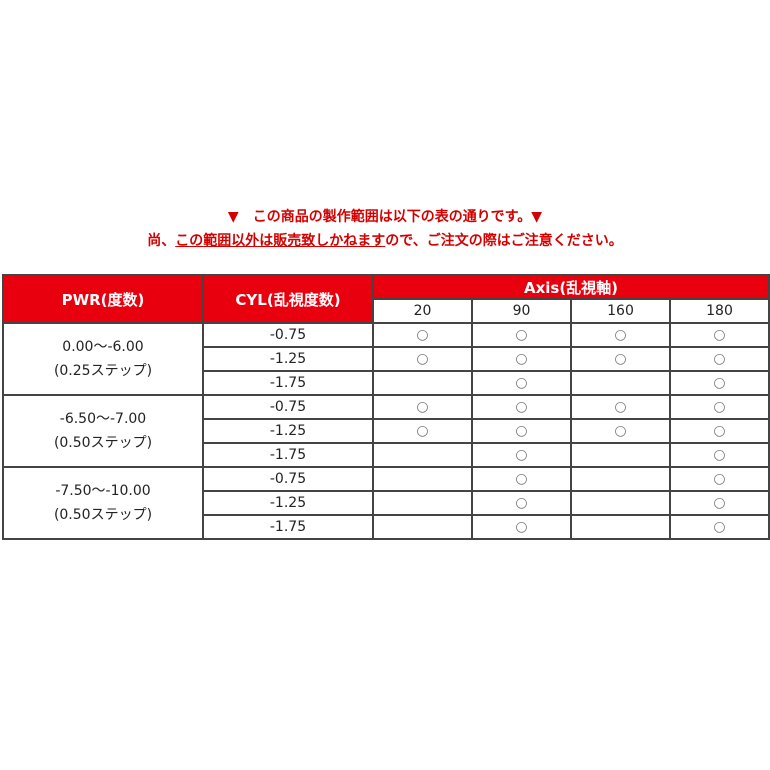 This screenshot has width=770, height=770. What do you see at coordinates (620, 311) in the screenshot?
I see `header-axis-value: 160` at bounding box center [620, 311].